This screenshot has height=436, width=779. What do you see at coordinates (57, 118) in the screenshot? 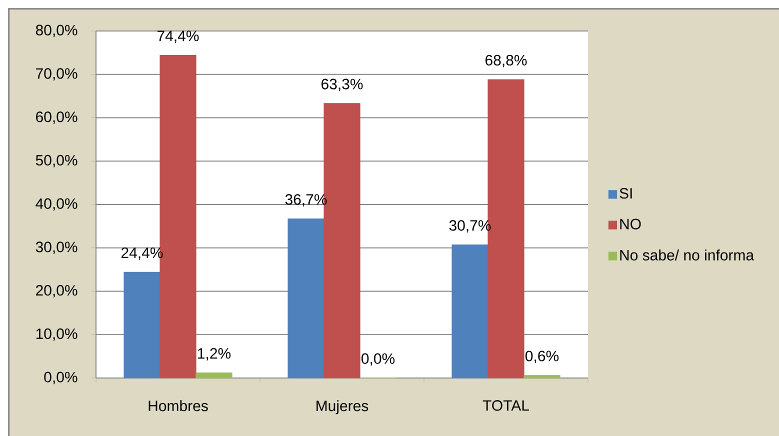
I see `y-tick-label: 60,0%` at bounding box center [57, 118].